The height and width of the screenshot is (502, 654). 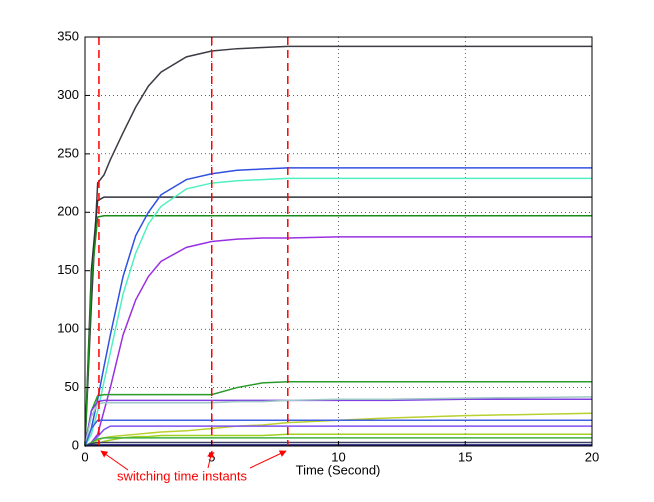 What do you see at coordinates (75, 444) in the screenshot?
I see `y-tick-label: 0` at bounding box center [75, 444].